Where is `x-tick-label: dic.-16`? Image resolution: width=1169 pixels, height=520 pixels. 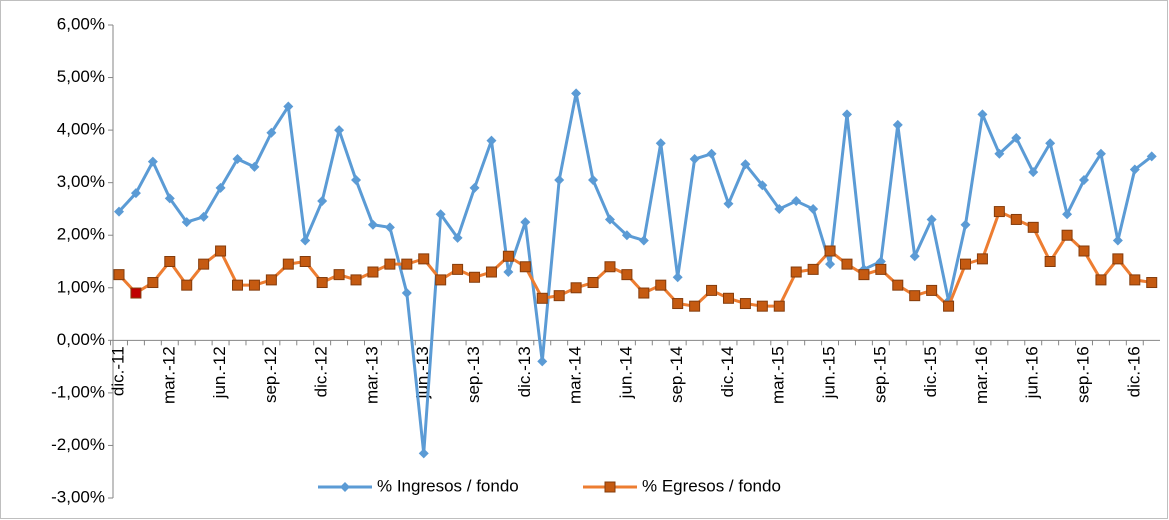 x-tick-label: dic.-16 is located at coordinates (1133, 371).